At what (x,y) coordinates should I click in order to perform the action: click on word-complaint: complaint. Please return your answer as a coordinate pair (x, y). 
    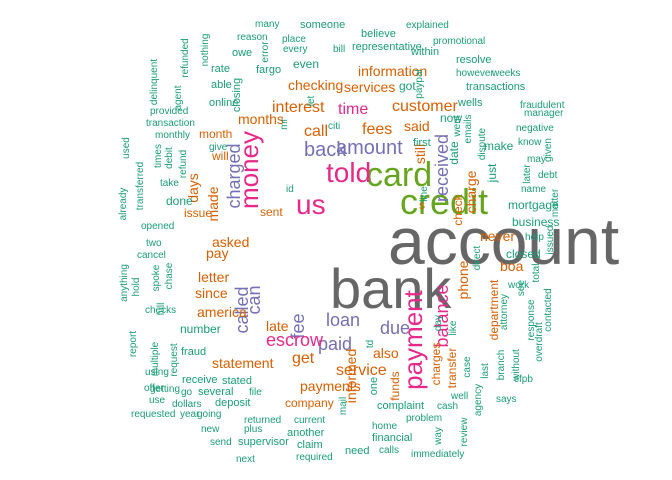
    Looking at the image, I should click on (400, 406).